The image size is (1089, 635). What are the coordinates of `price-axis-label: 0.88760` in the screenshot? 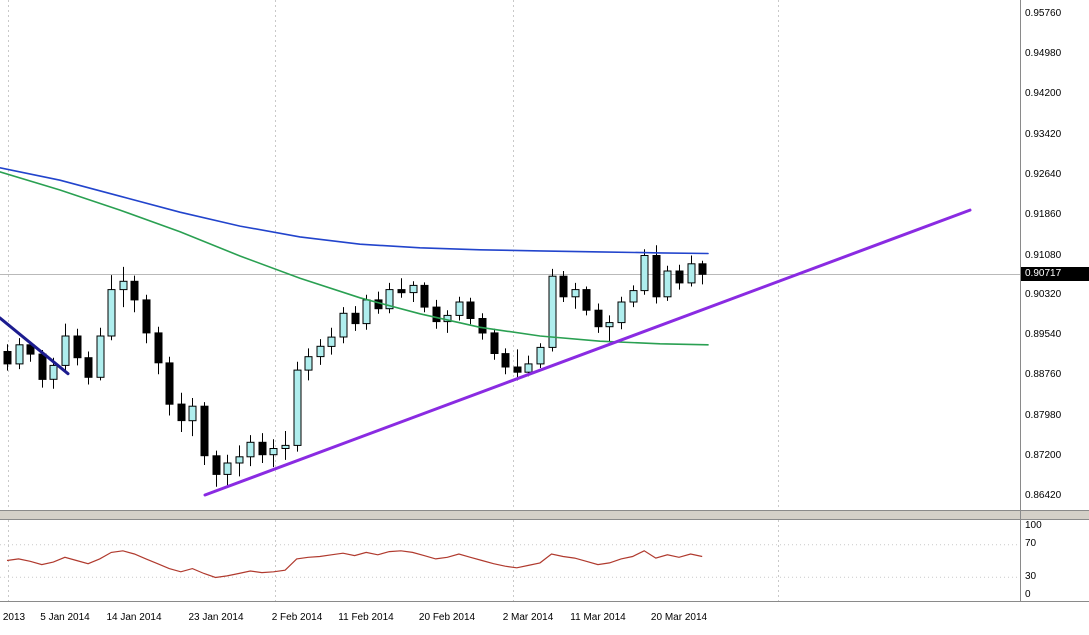 It's located at (1043, 374).